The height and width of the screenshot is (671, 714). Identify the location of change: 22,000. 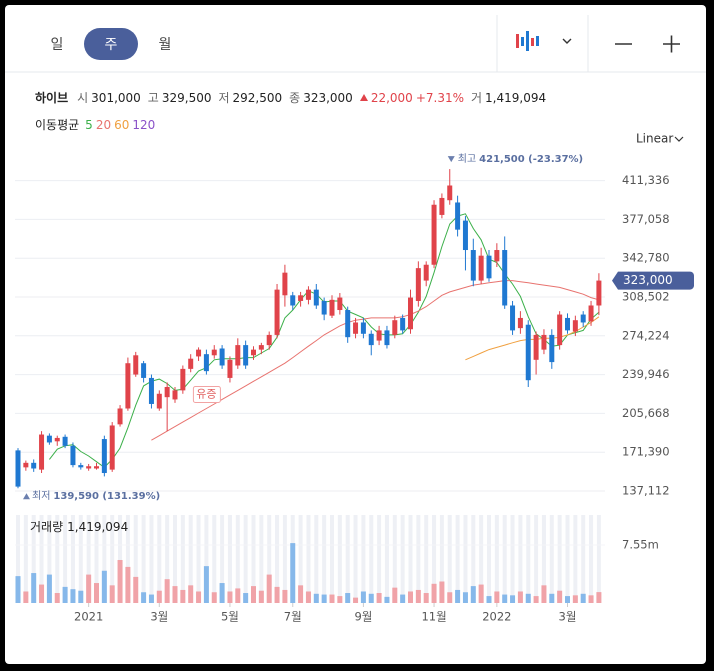
(391, 97).